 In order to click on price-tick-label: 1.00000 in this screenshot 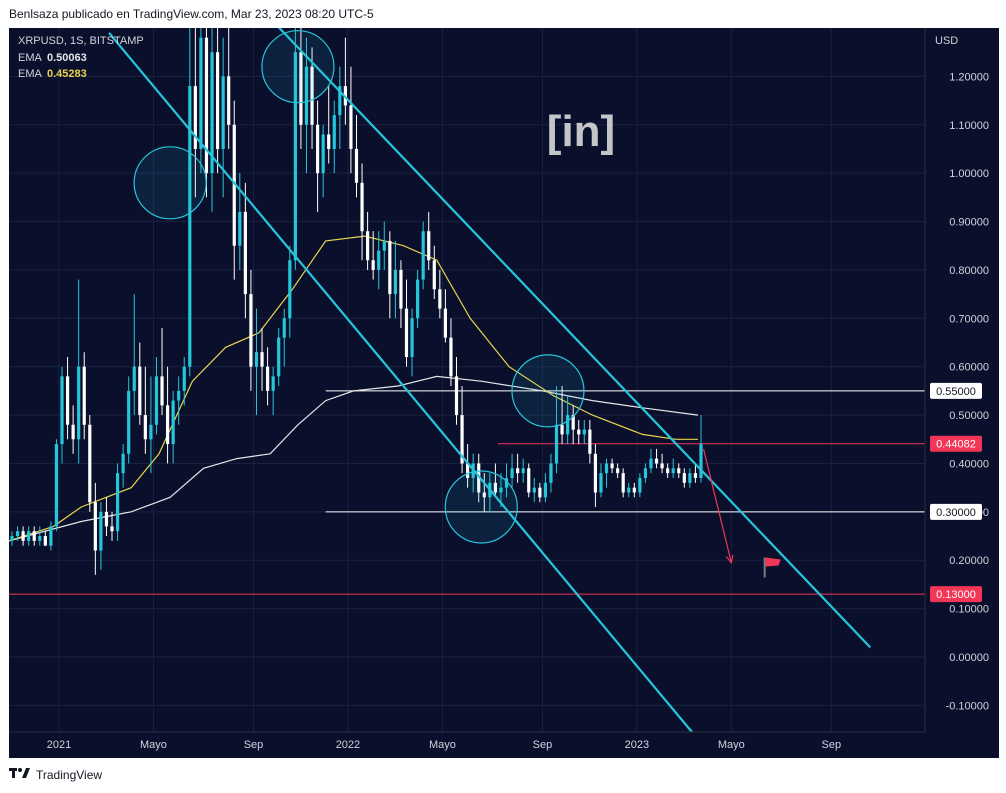, I will do `click(969, 174)`.